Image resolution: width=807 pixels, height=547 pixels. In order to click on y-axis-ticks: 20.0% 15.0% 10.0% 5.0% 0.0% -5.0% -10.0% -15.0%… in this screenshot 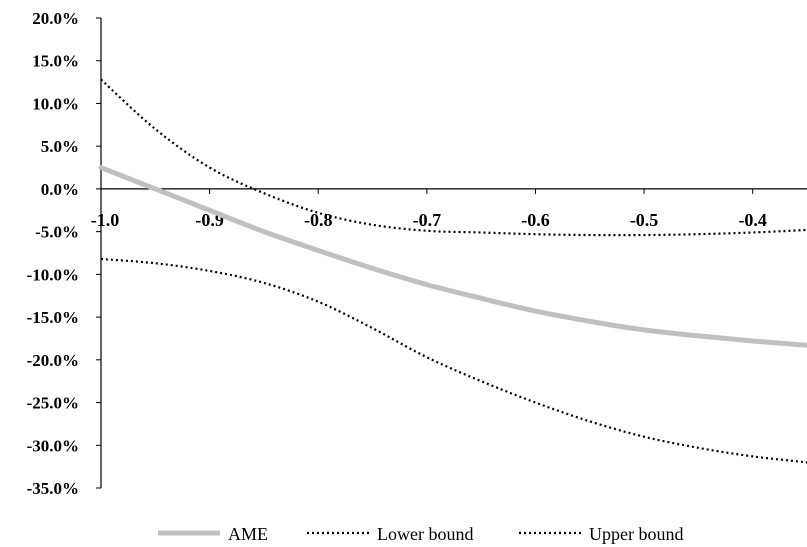, I will do `click(64, 253)`.